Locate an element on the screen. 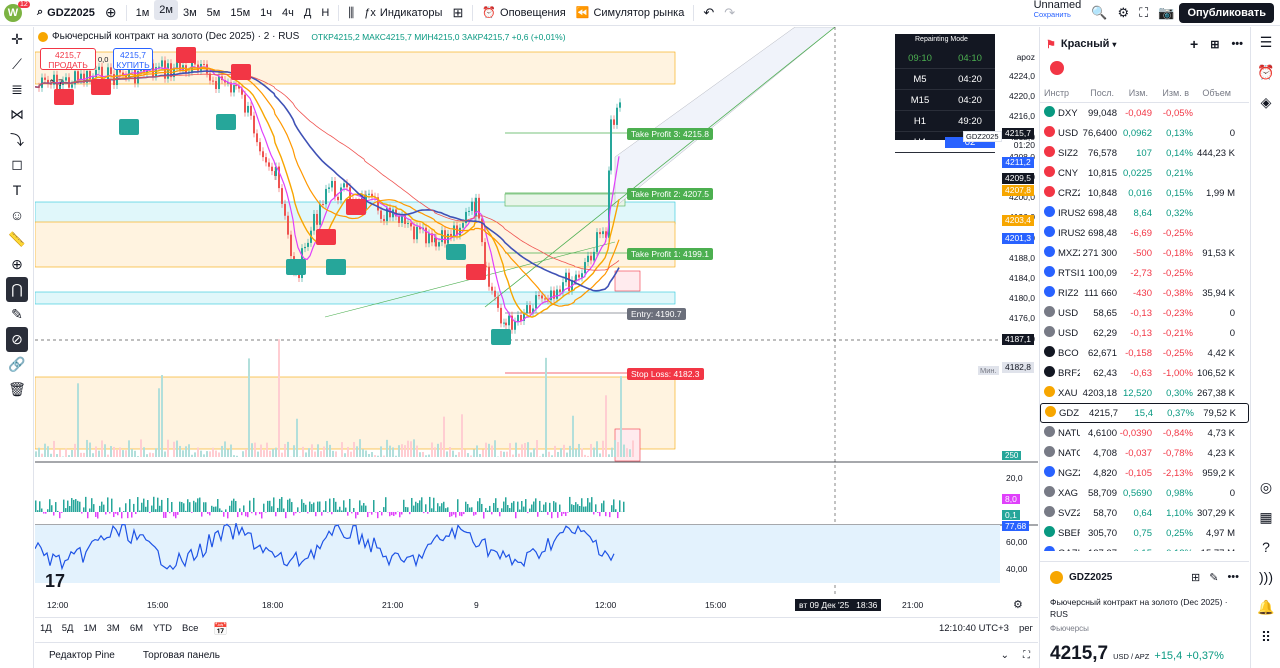  timeframe-3: 5м is located at coordinates (213, 12).